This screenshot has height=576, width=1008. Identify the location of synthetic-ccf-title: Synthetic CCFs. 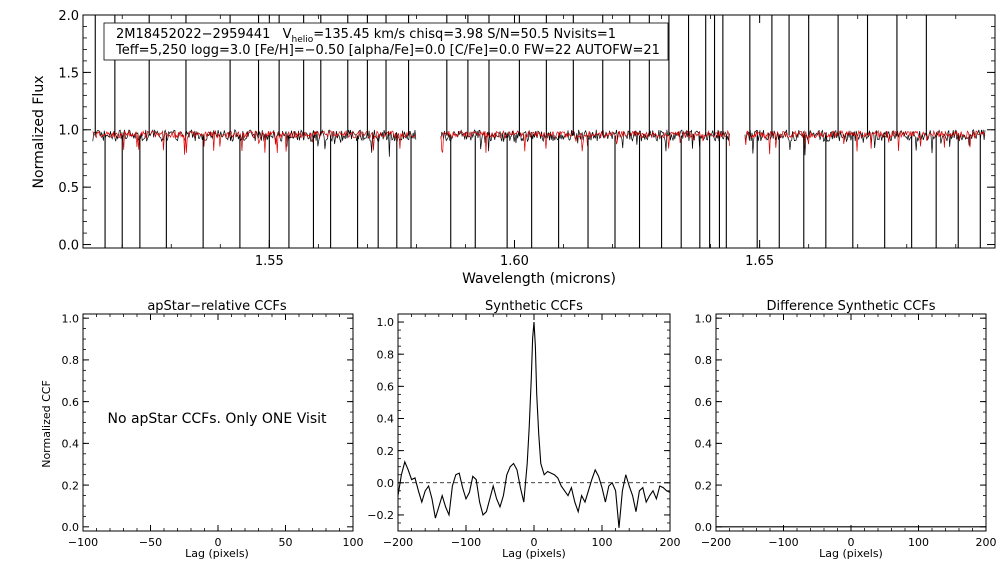
(534, 306).